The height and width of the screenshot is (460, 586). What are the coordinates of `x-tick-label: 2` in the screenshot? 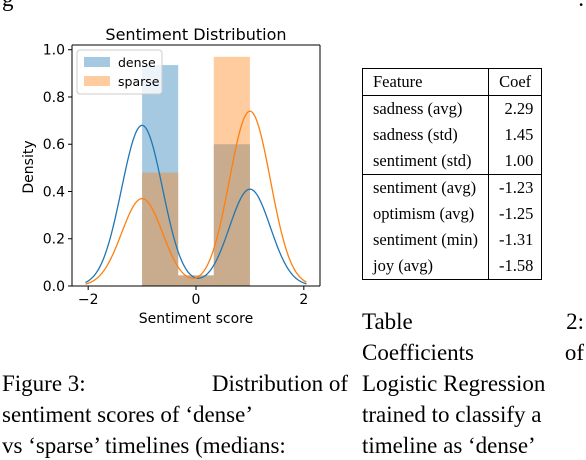 It's located at (303, 300).